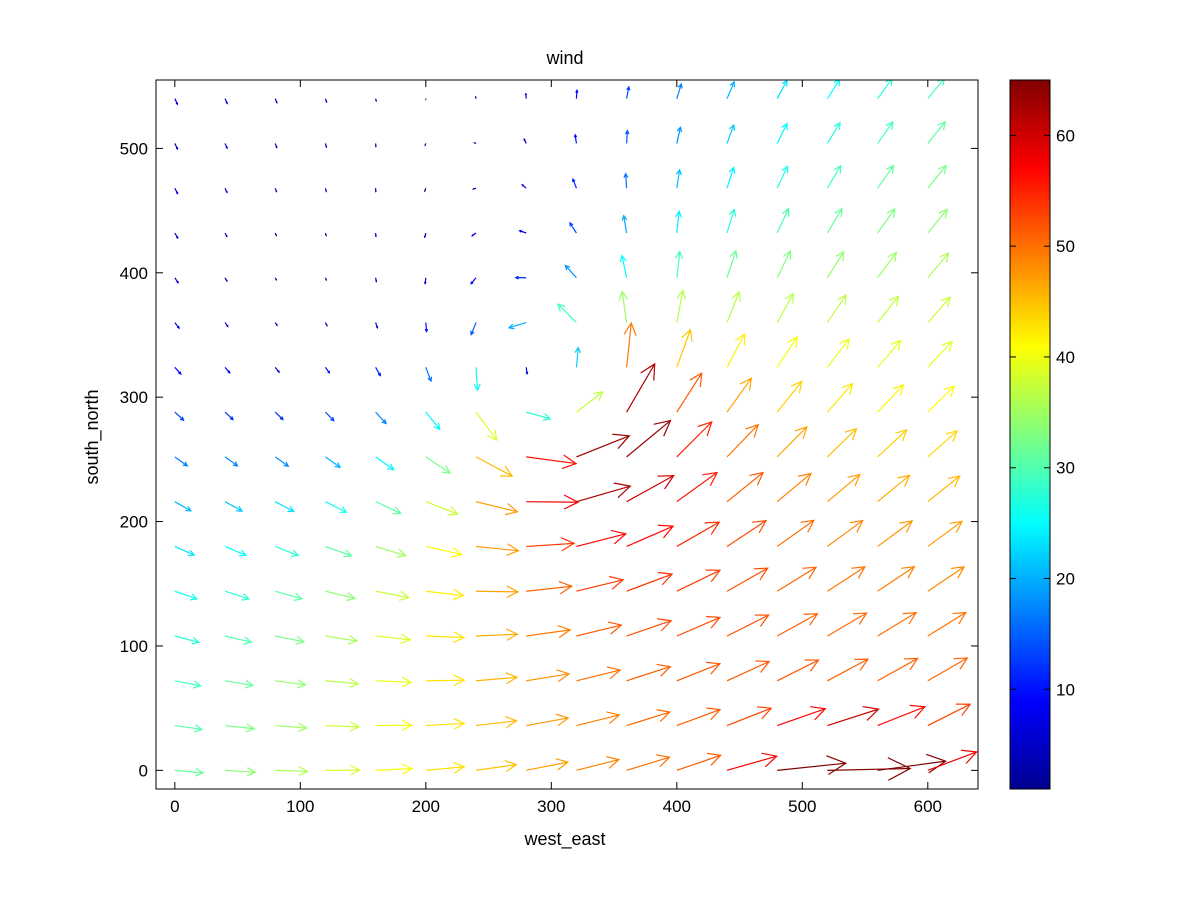 The height and width of the screenshot is (900, 1200). I want to click on y-tick-label: 400, so click(134, 273).